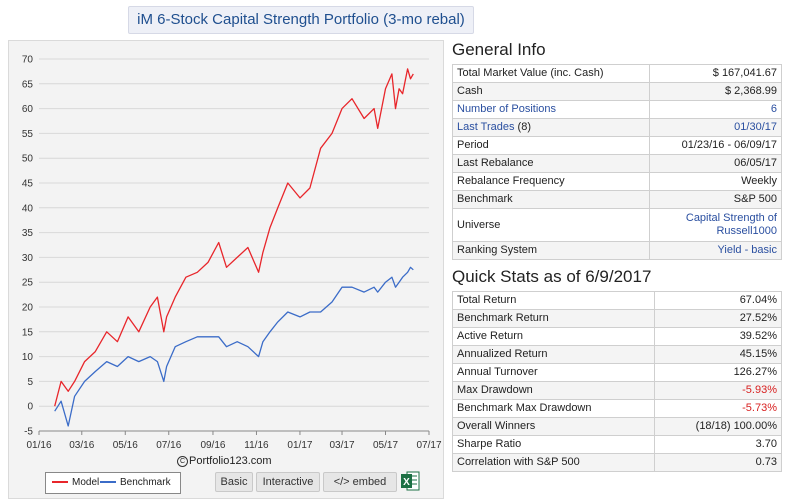  I want to click on table-row: Annualized Return 45.15%, so click(617, 354).